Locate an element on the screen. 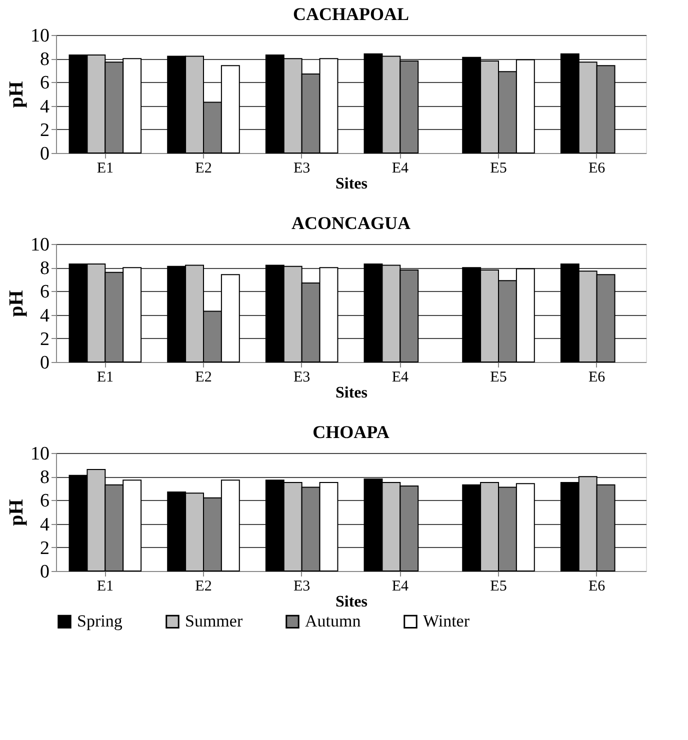  legend-label: Spring is located at coordinates (100, 621).